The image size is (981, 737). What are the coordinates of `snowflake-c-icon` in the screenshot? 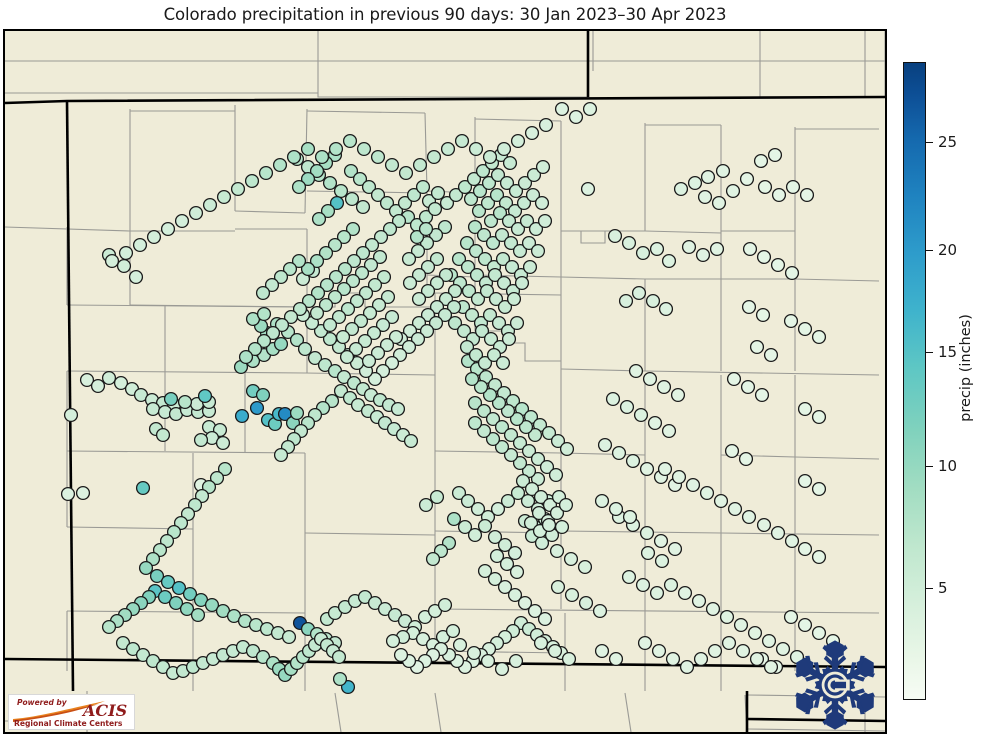 It's located at (835, 685).